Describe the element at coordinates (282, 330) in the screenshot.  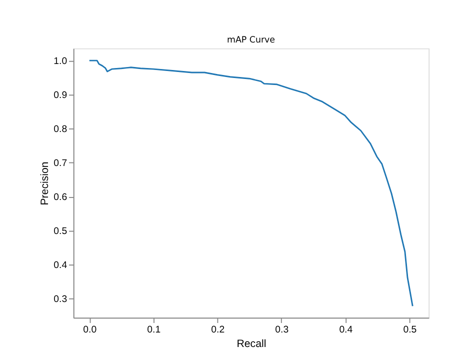
I see `x-tick-label: 0.3` at that location.